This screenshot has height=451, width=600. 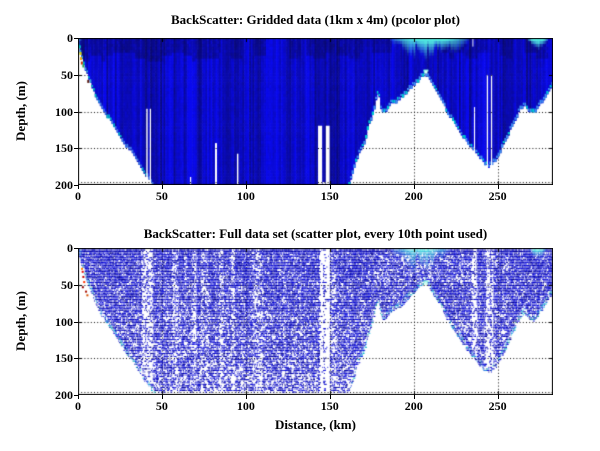 I want to click on top-y-axis-label: Depth, (m), so click(x=20, y=111).